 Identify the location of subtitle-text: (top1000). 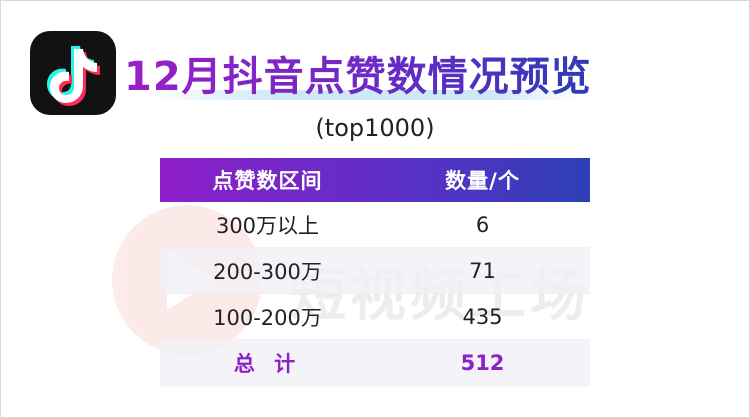
(375, 128).